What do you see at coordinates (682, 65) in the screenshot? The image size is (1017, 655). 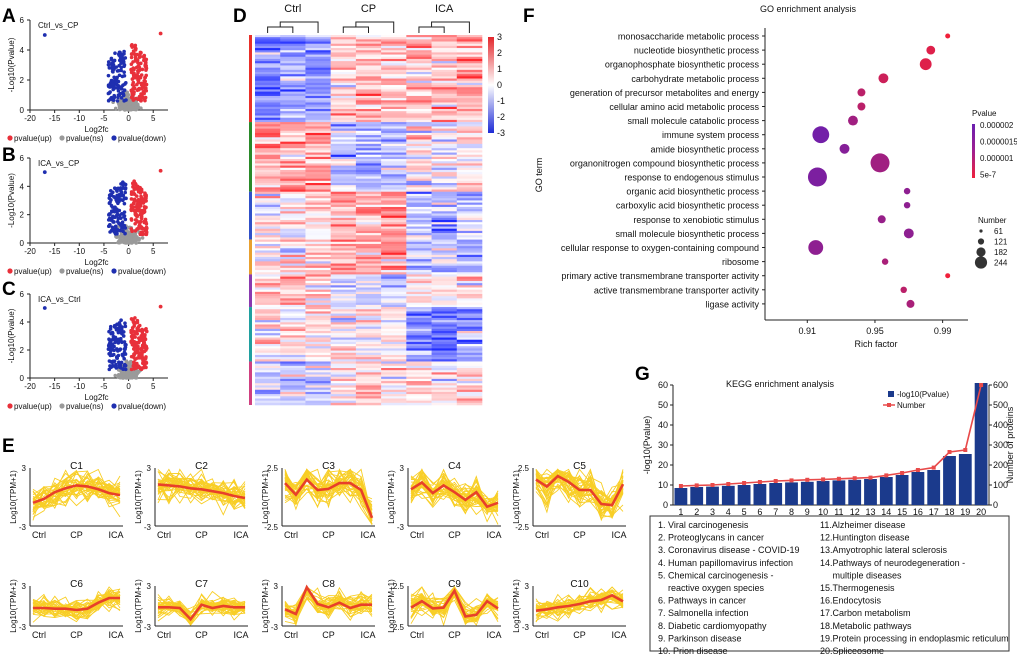 I see `go-term-label: organophosphate biosynthetic process` at bounding box center [682, 65].